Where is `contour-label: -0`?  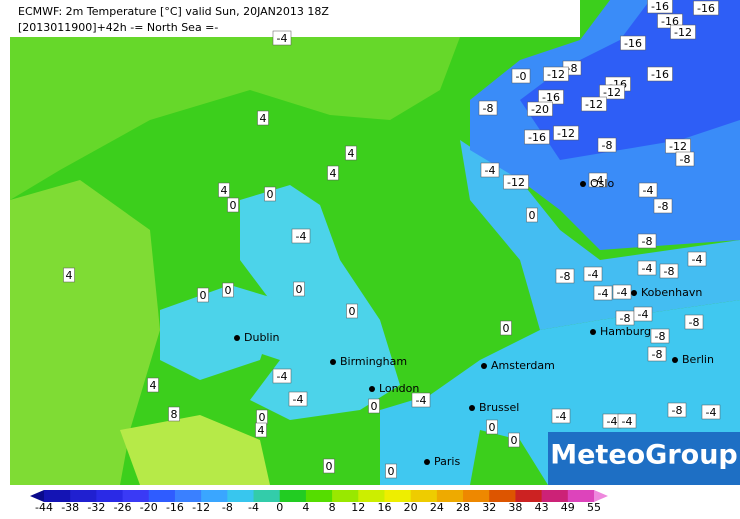
contour-label: -0 is located at coordinates (521, 76).